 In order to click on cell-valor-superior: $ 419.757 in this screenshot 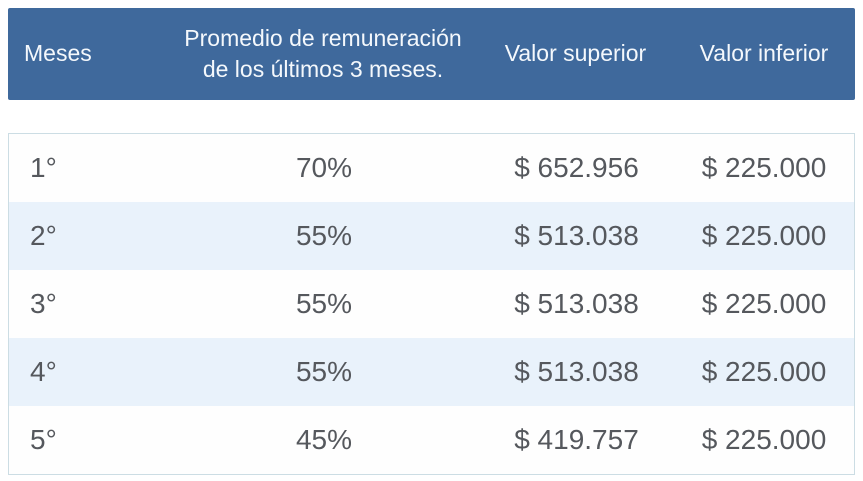, I will do `click(576, 439)`.